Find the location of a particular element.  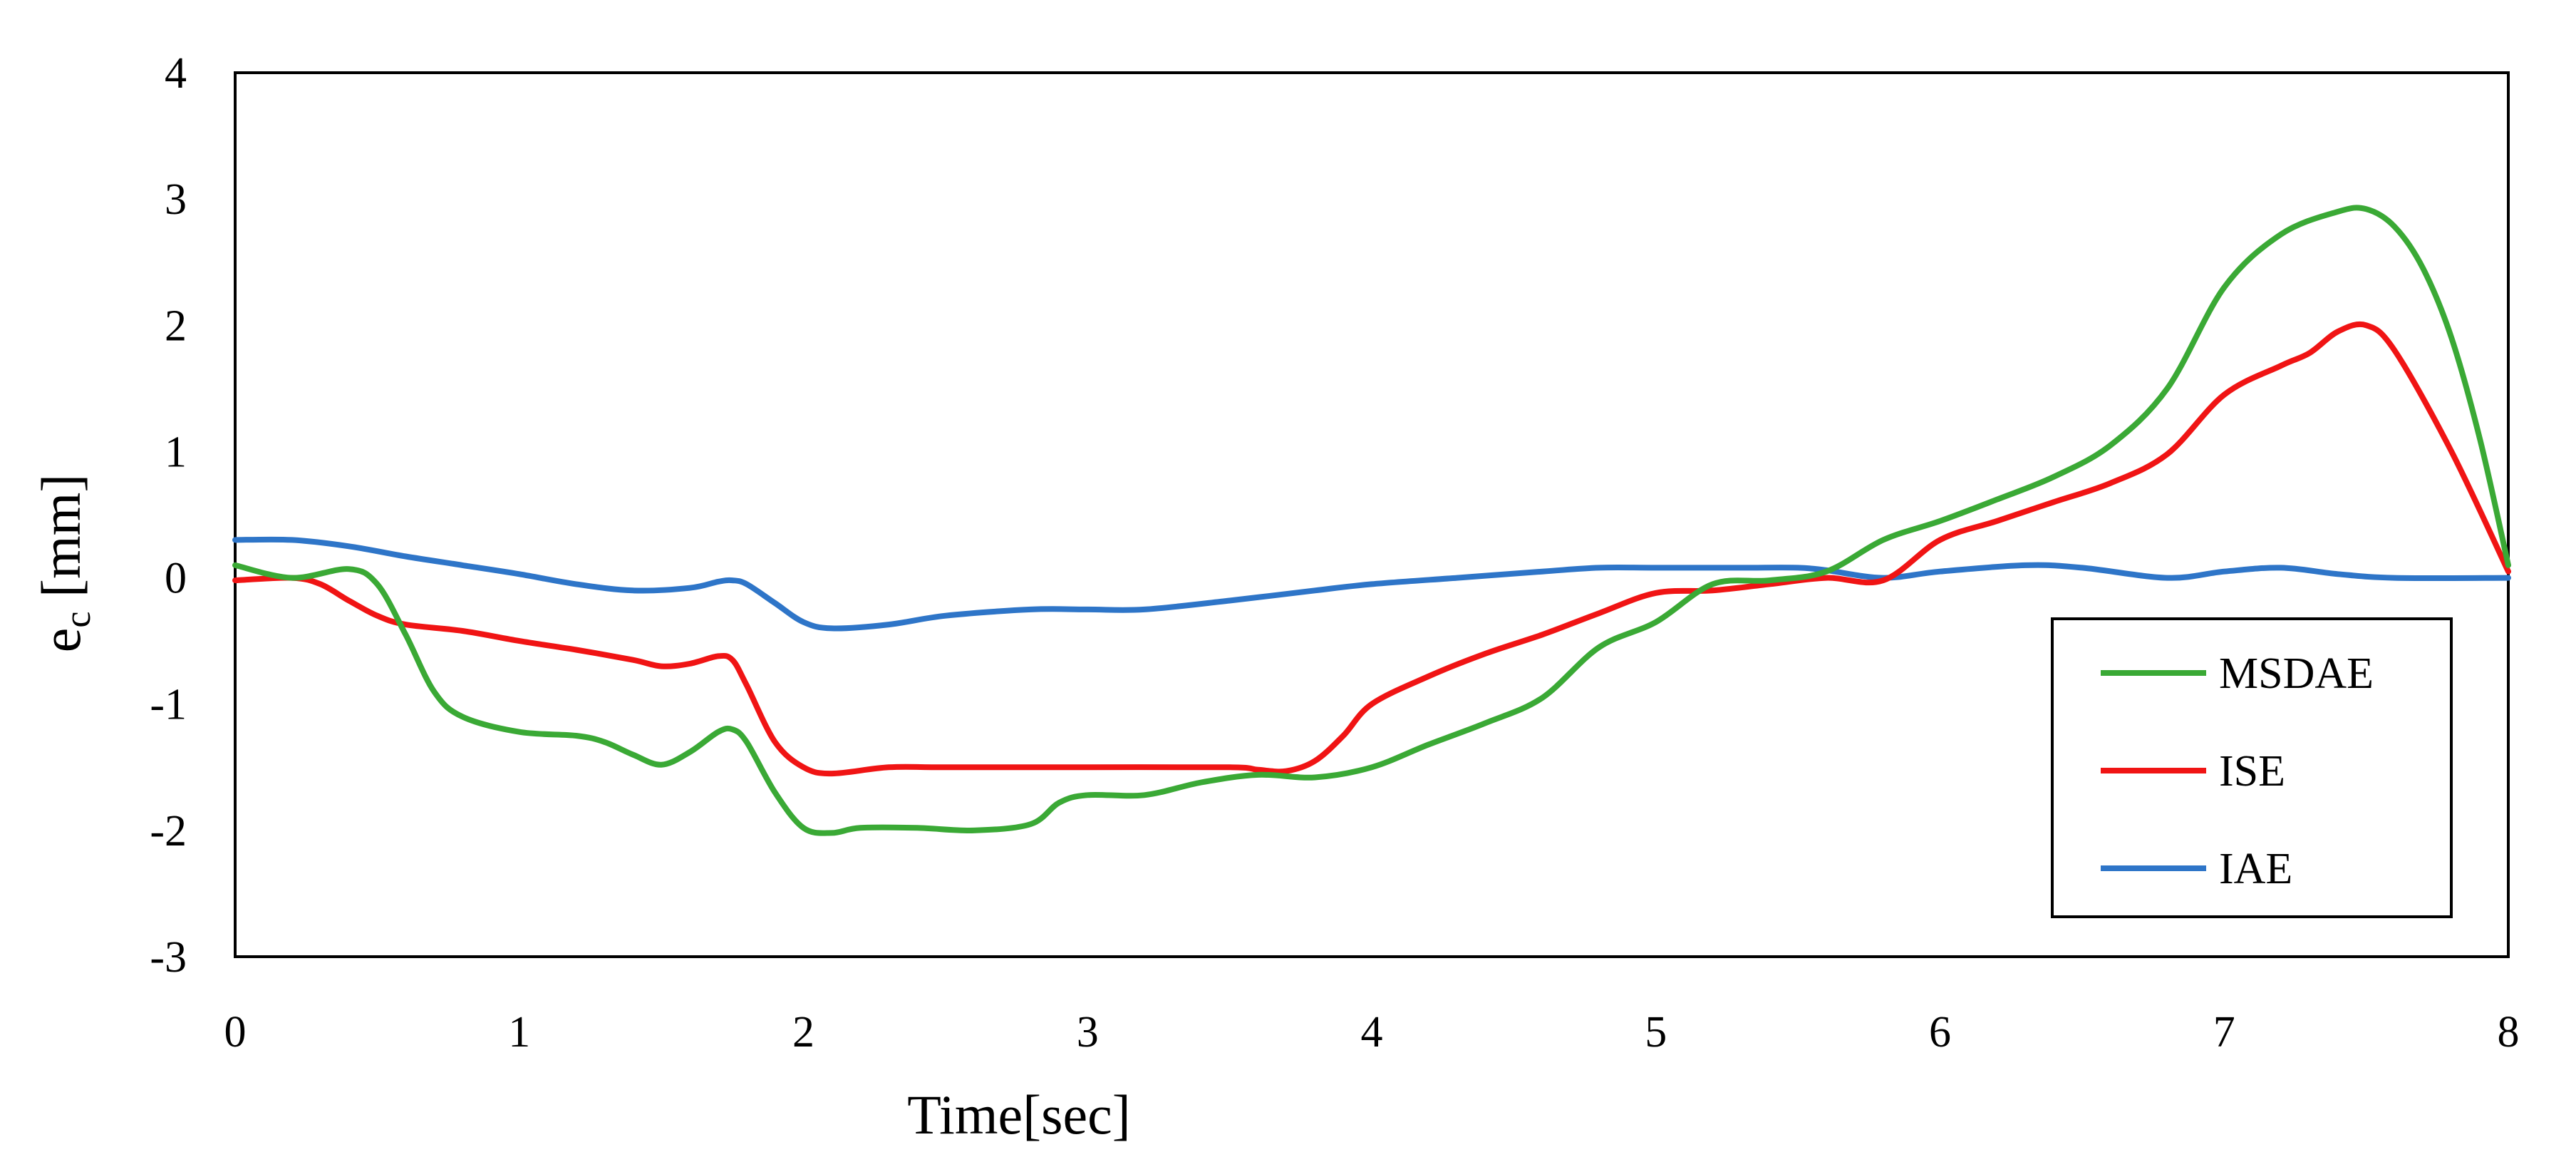

legend: MSDAE ISE IAE is located at coordinates (2252, 768).